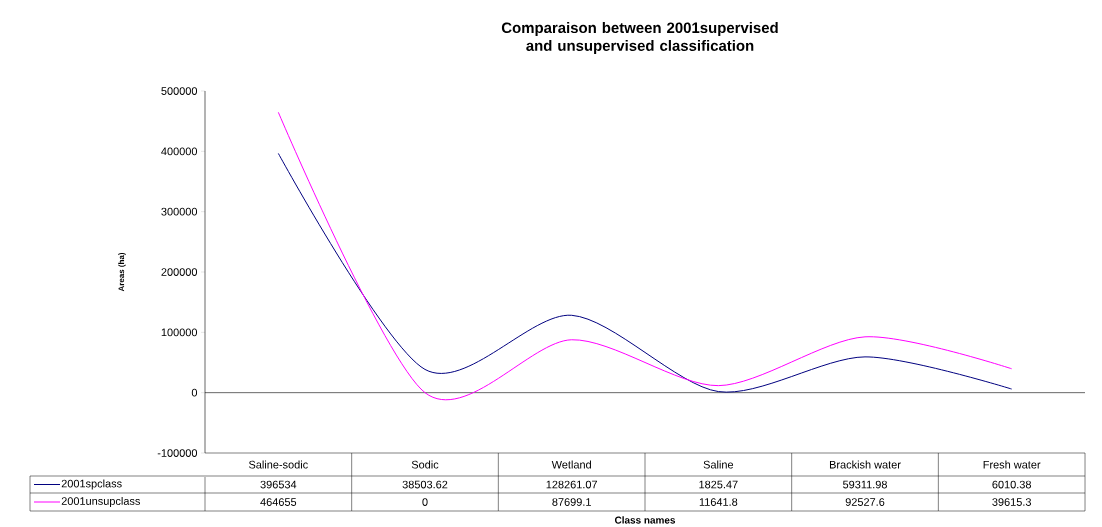 This screenshot has width=1102, height=527. Describe the element at coordinates (278, 484) in the screenshot. I see `data-label: 396534` at that location.